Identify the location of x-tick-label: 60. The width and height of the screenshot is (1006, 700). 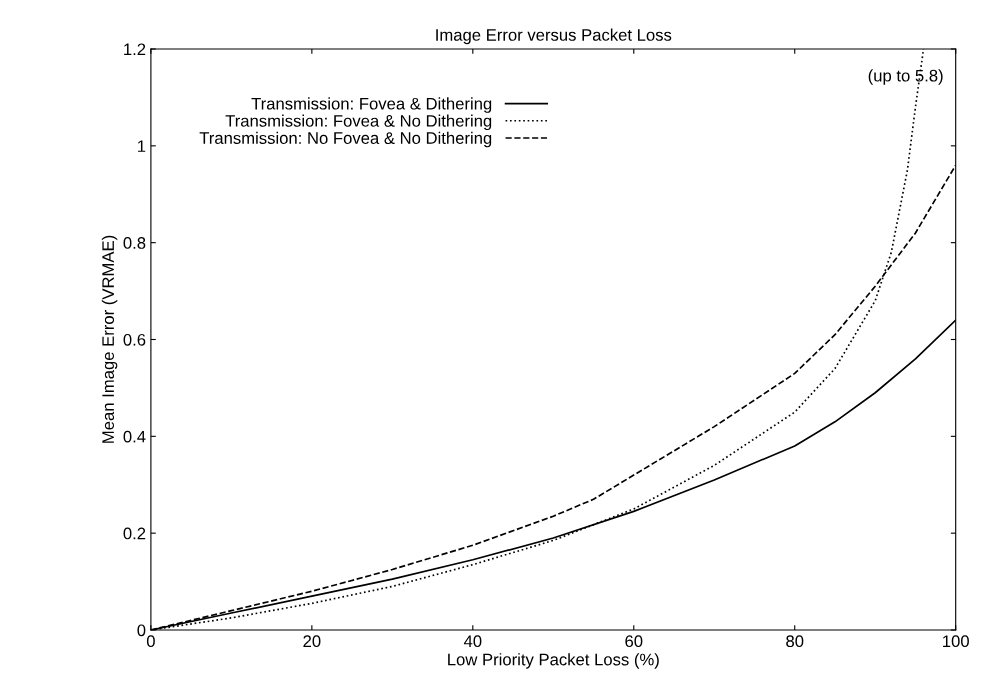
(634, 641).